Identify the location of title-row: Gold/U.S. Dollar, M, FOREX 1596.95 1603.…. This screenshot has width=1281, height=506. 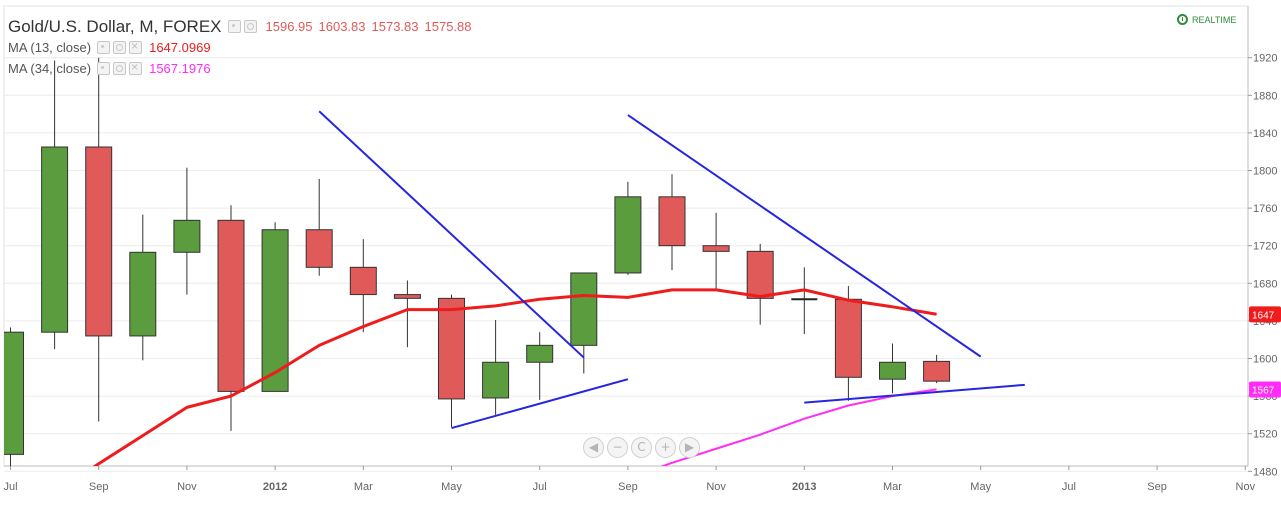
(240, 26).